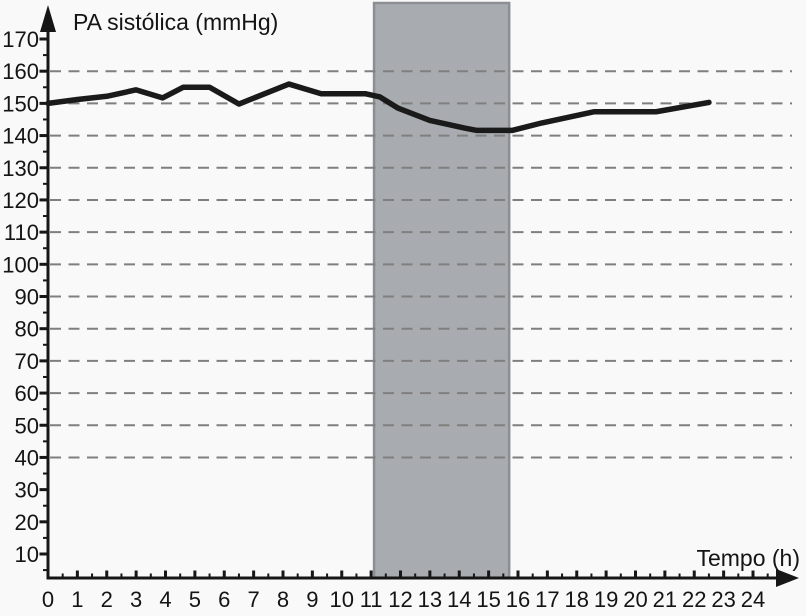 Image resolution: width=806 pixels, height=616 pixels. What do you see at coordinates (665, 599) in the screenshot?
I see `x-tick-label: 21` at bounding box center [665, 599].